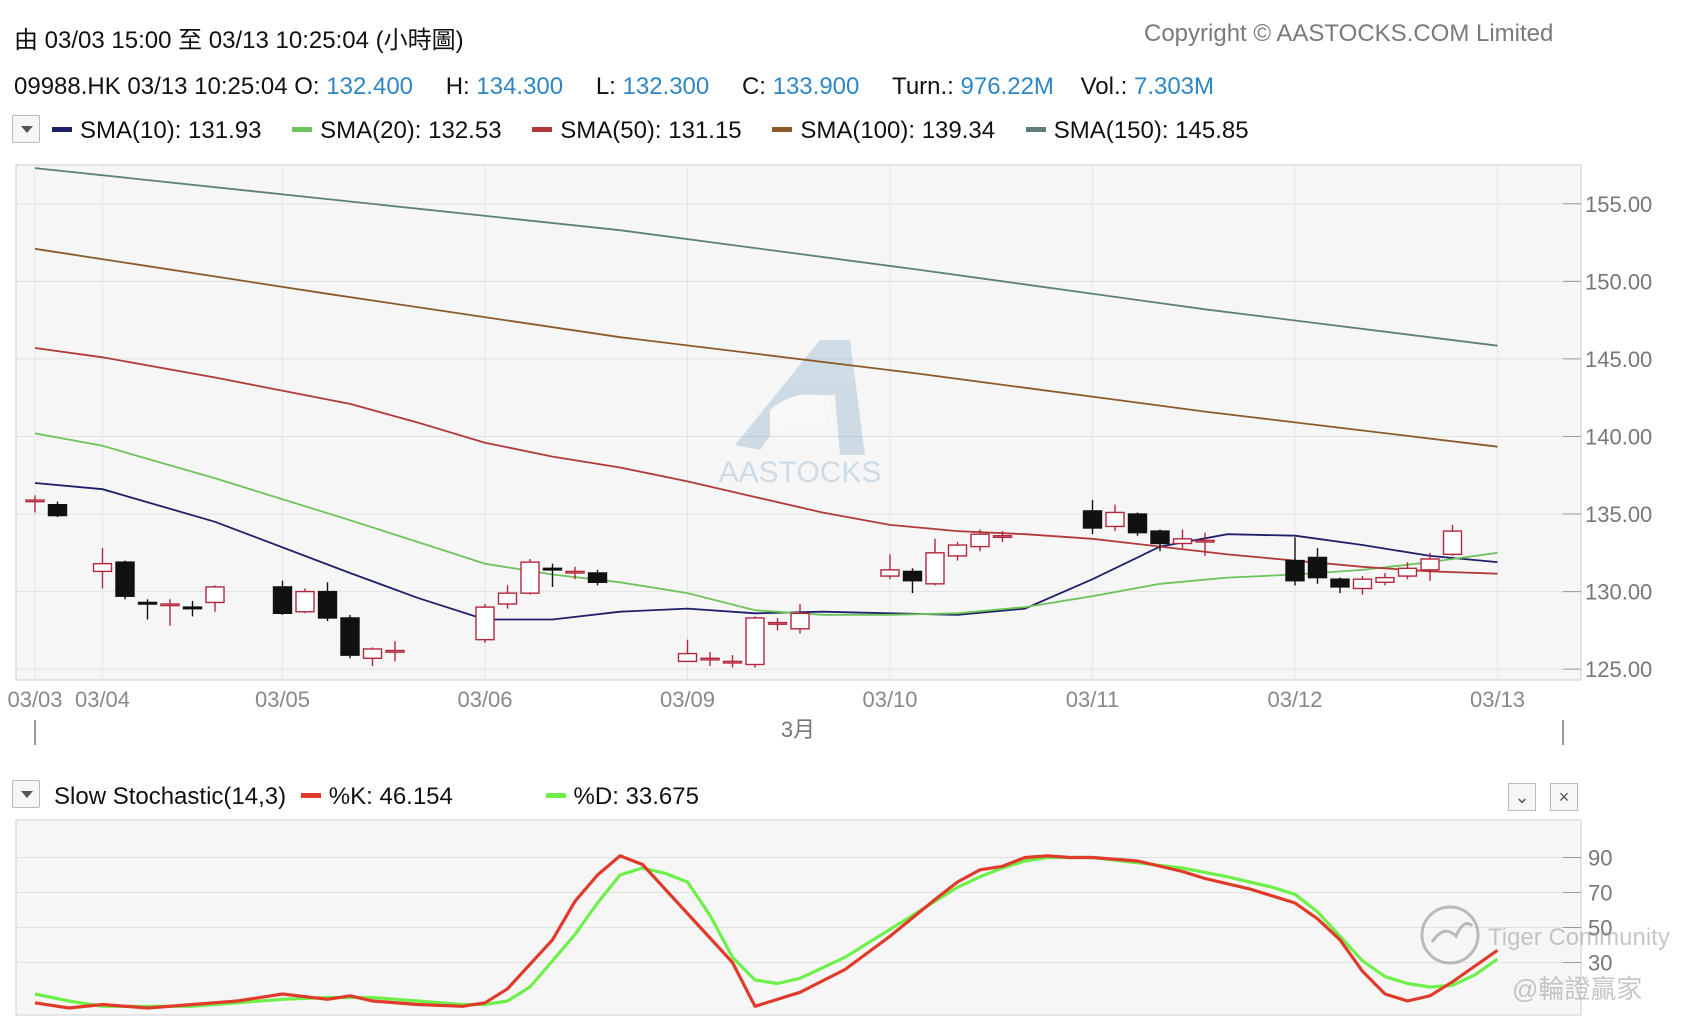 This screenshot has width=1694, height=1028. What do you see at coordinates (207, 86) in the screenshot?
I see `quote-datetime: 03/13 10:25:04` at bounding box center [207, 86].